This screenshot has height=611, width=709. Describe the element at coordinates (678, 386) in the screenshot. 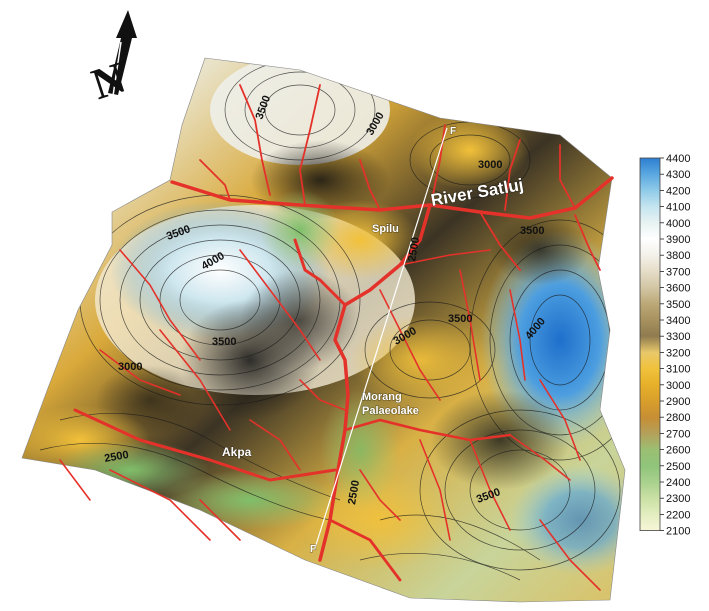

I see `legend-tick-label: 3000` at that location.